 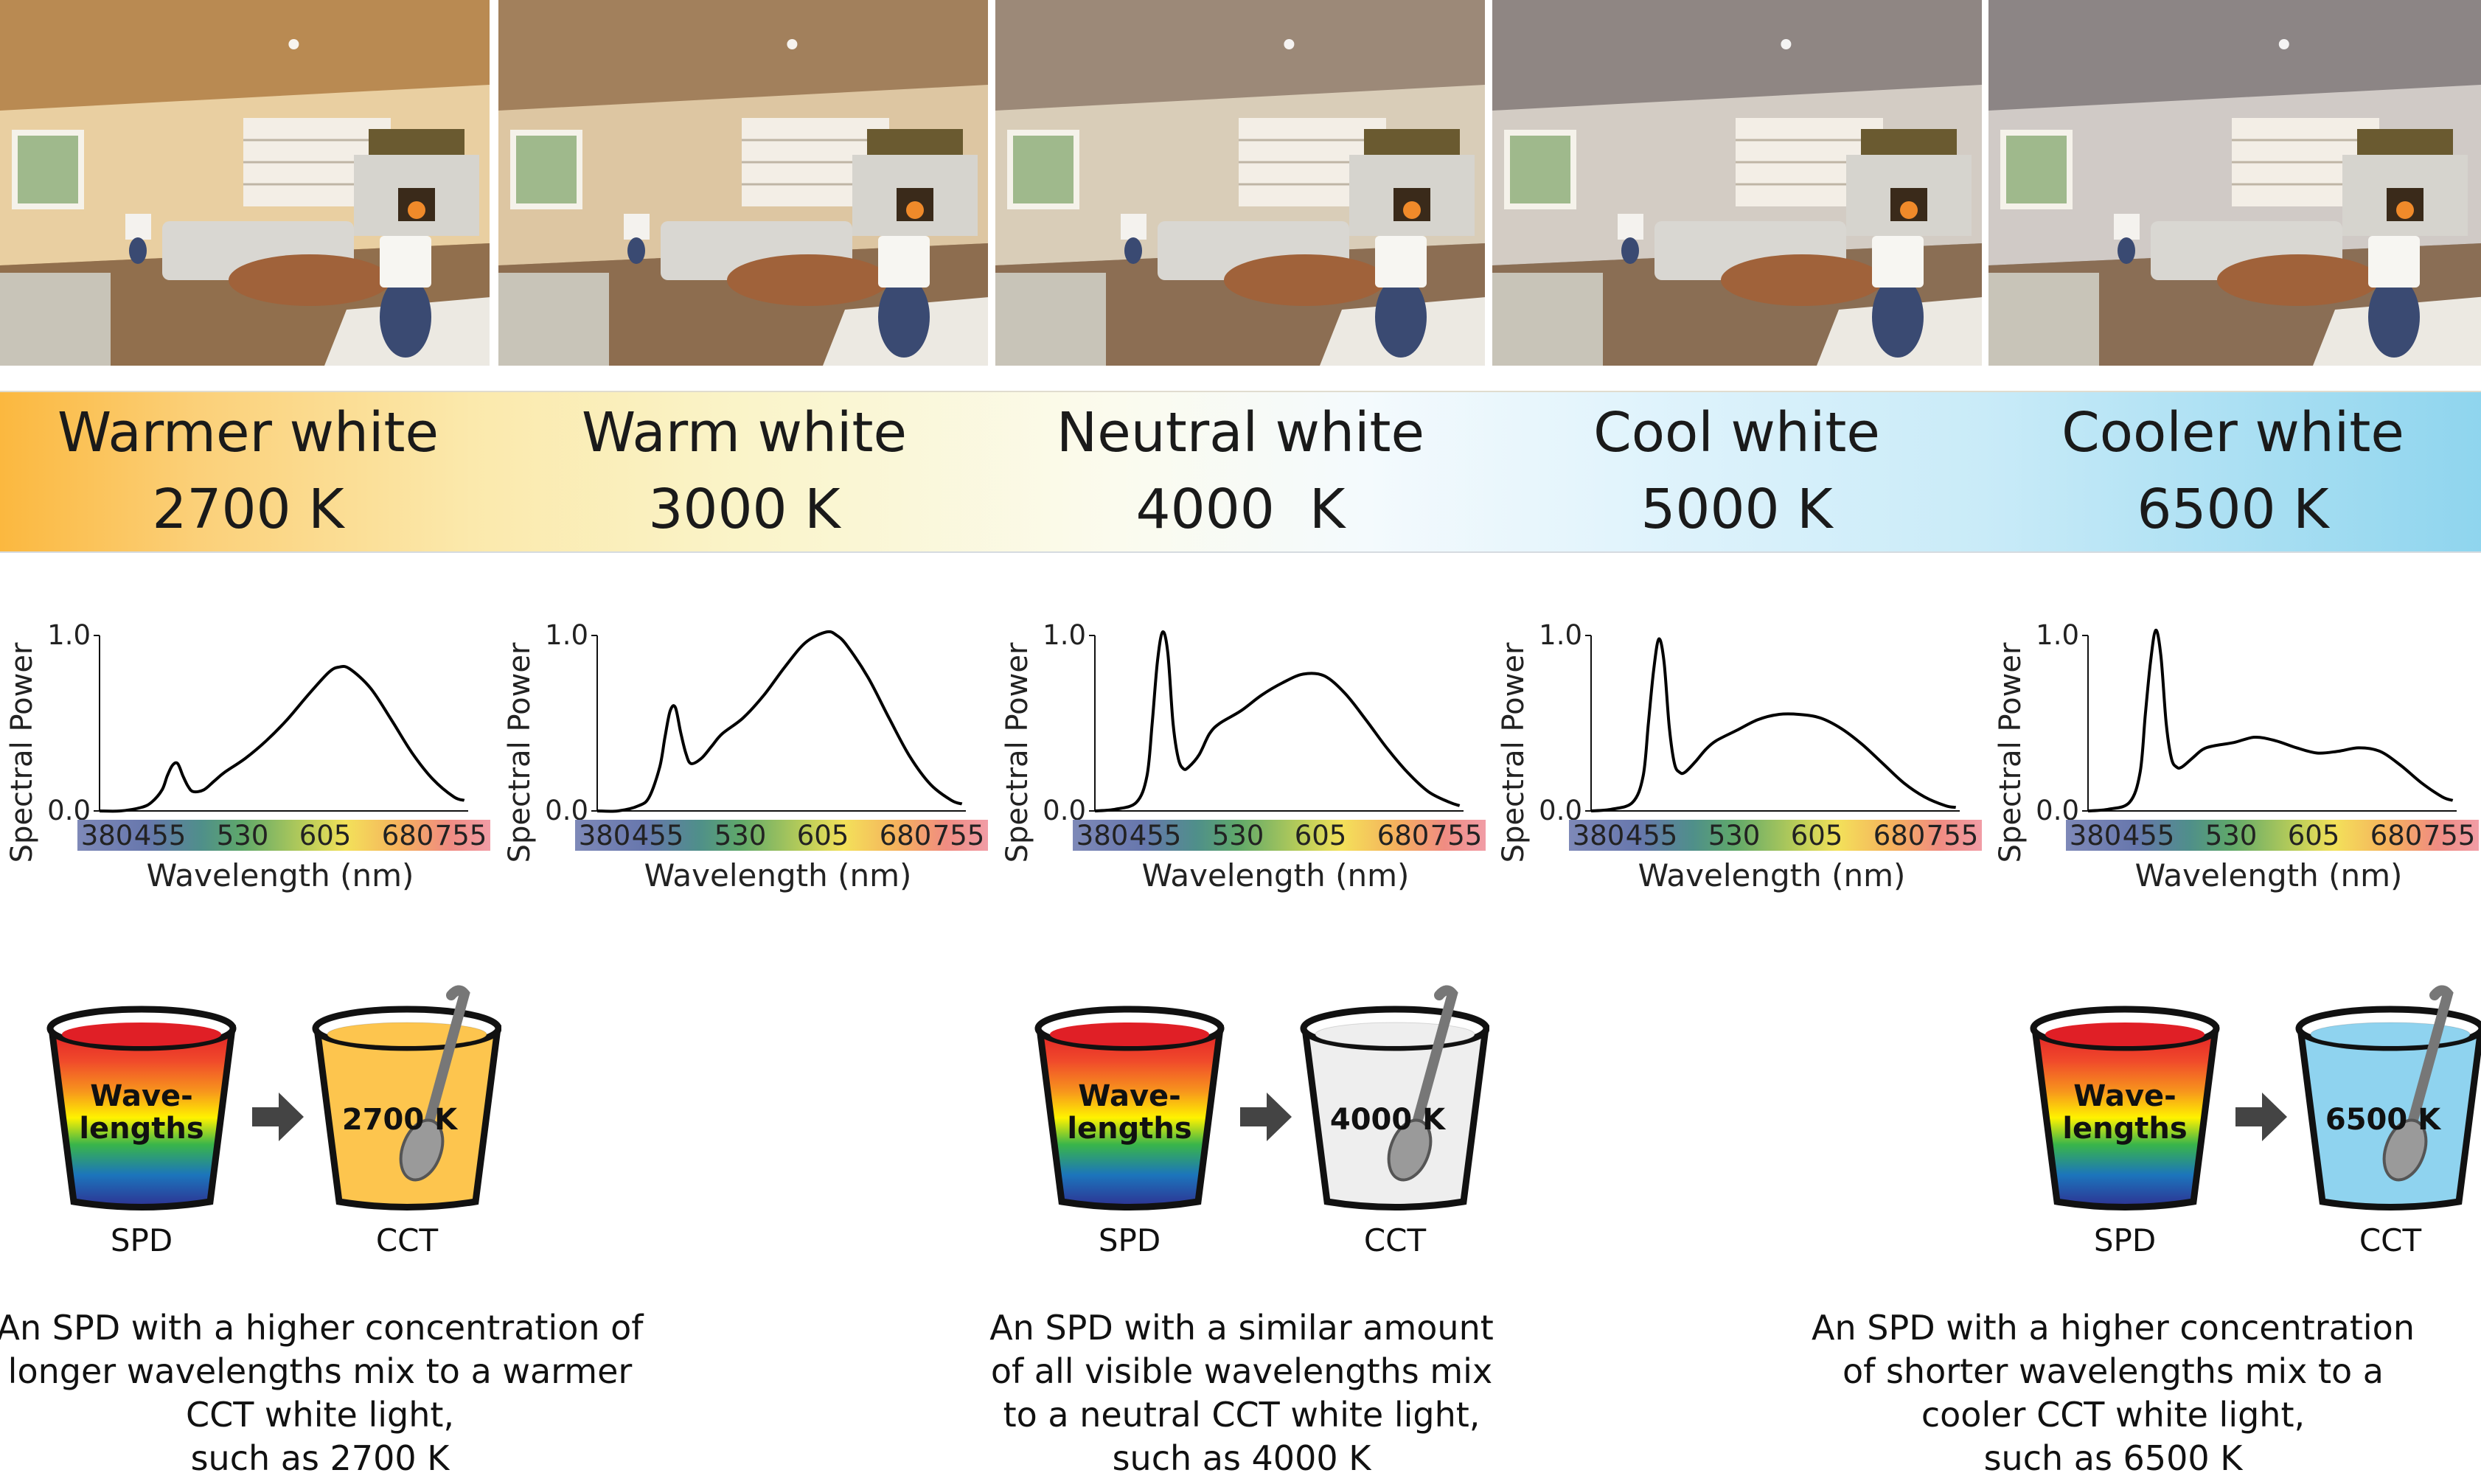 I want to click on arrow-icon, so click(x=1266, y=1117).